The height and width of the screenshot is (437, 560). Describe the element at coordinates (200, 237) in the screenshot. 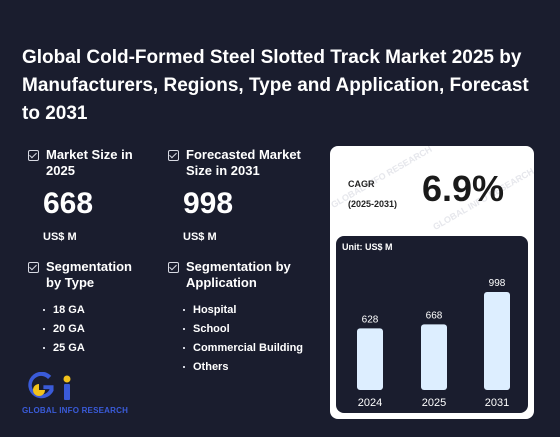

I see `forecast-size-unit: US$ M` at that location.